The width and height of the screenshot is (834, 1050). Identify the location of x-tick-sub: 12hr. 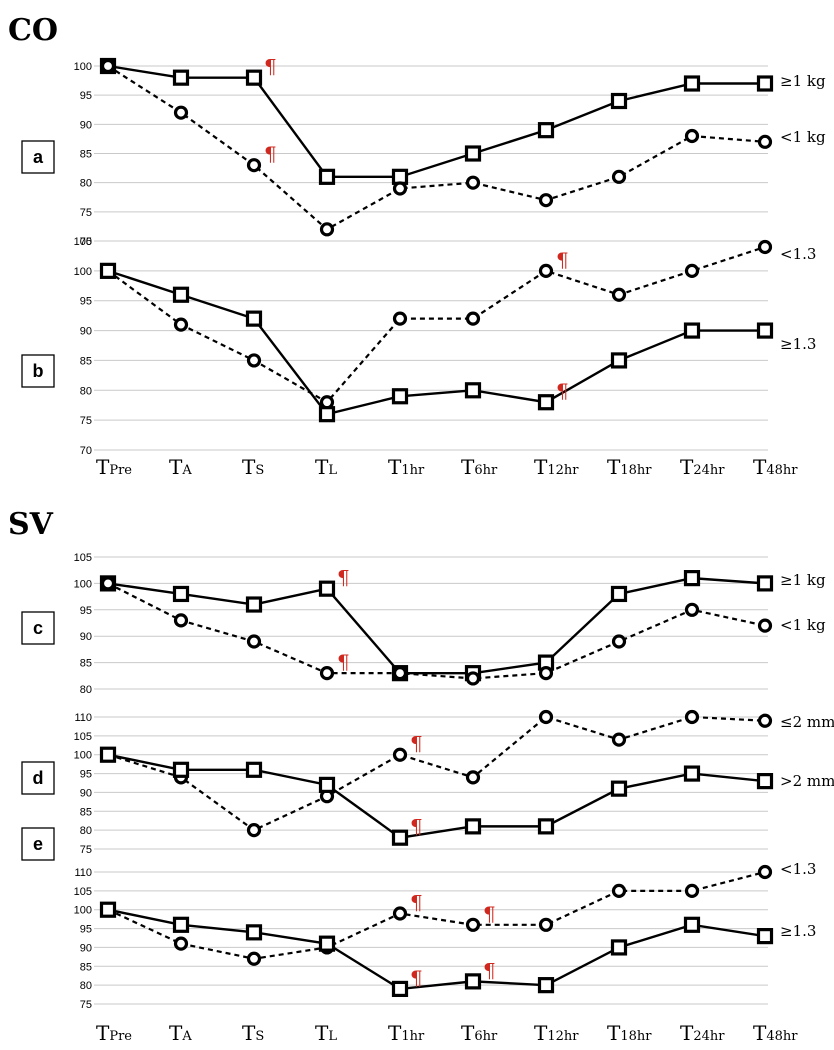
(563, 470).